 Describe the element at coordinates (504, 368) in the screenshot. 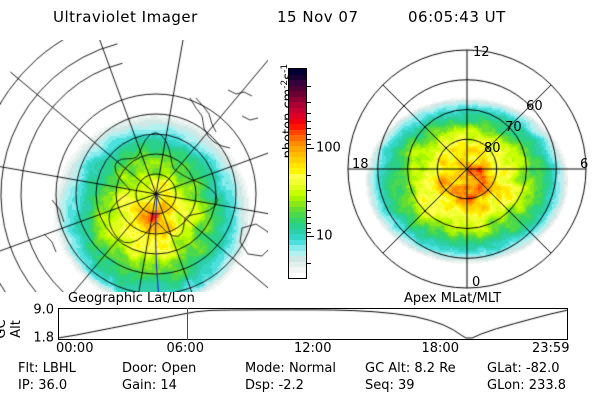

I see `status-field-label: GLat:` at that location.